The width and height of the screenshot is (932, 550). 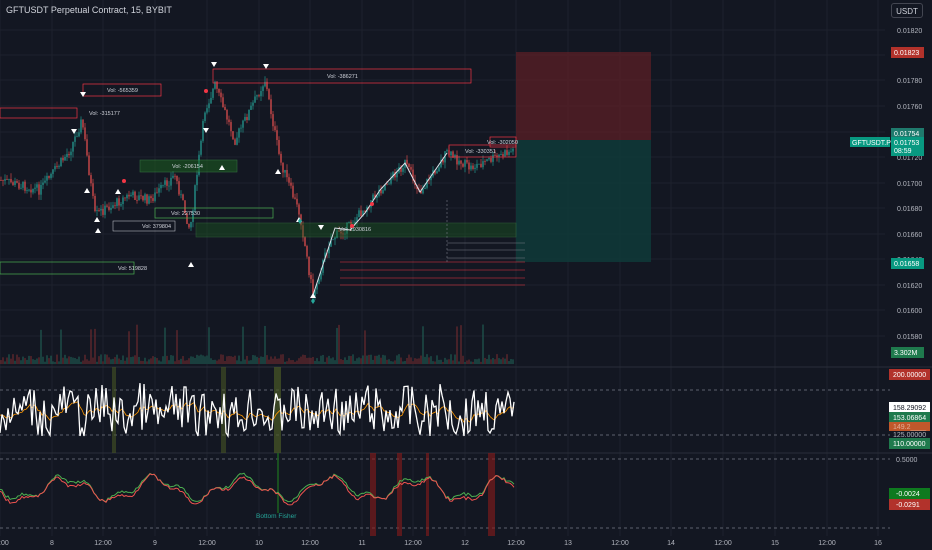 What do you see at coordinates (196, 410) in the screenshot?
I see `cci-highlight-bars` at bounding box center [196, 410].